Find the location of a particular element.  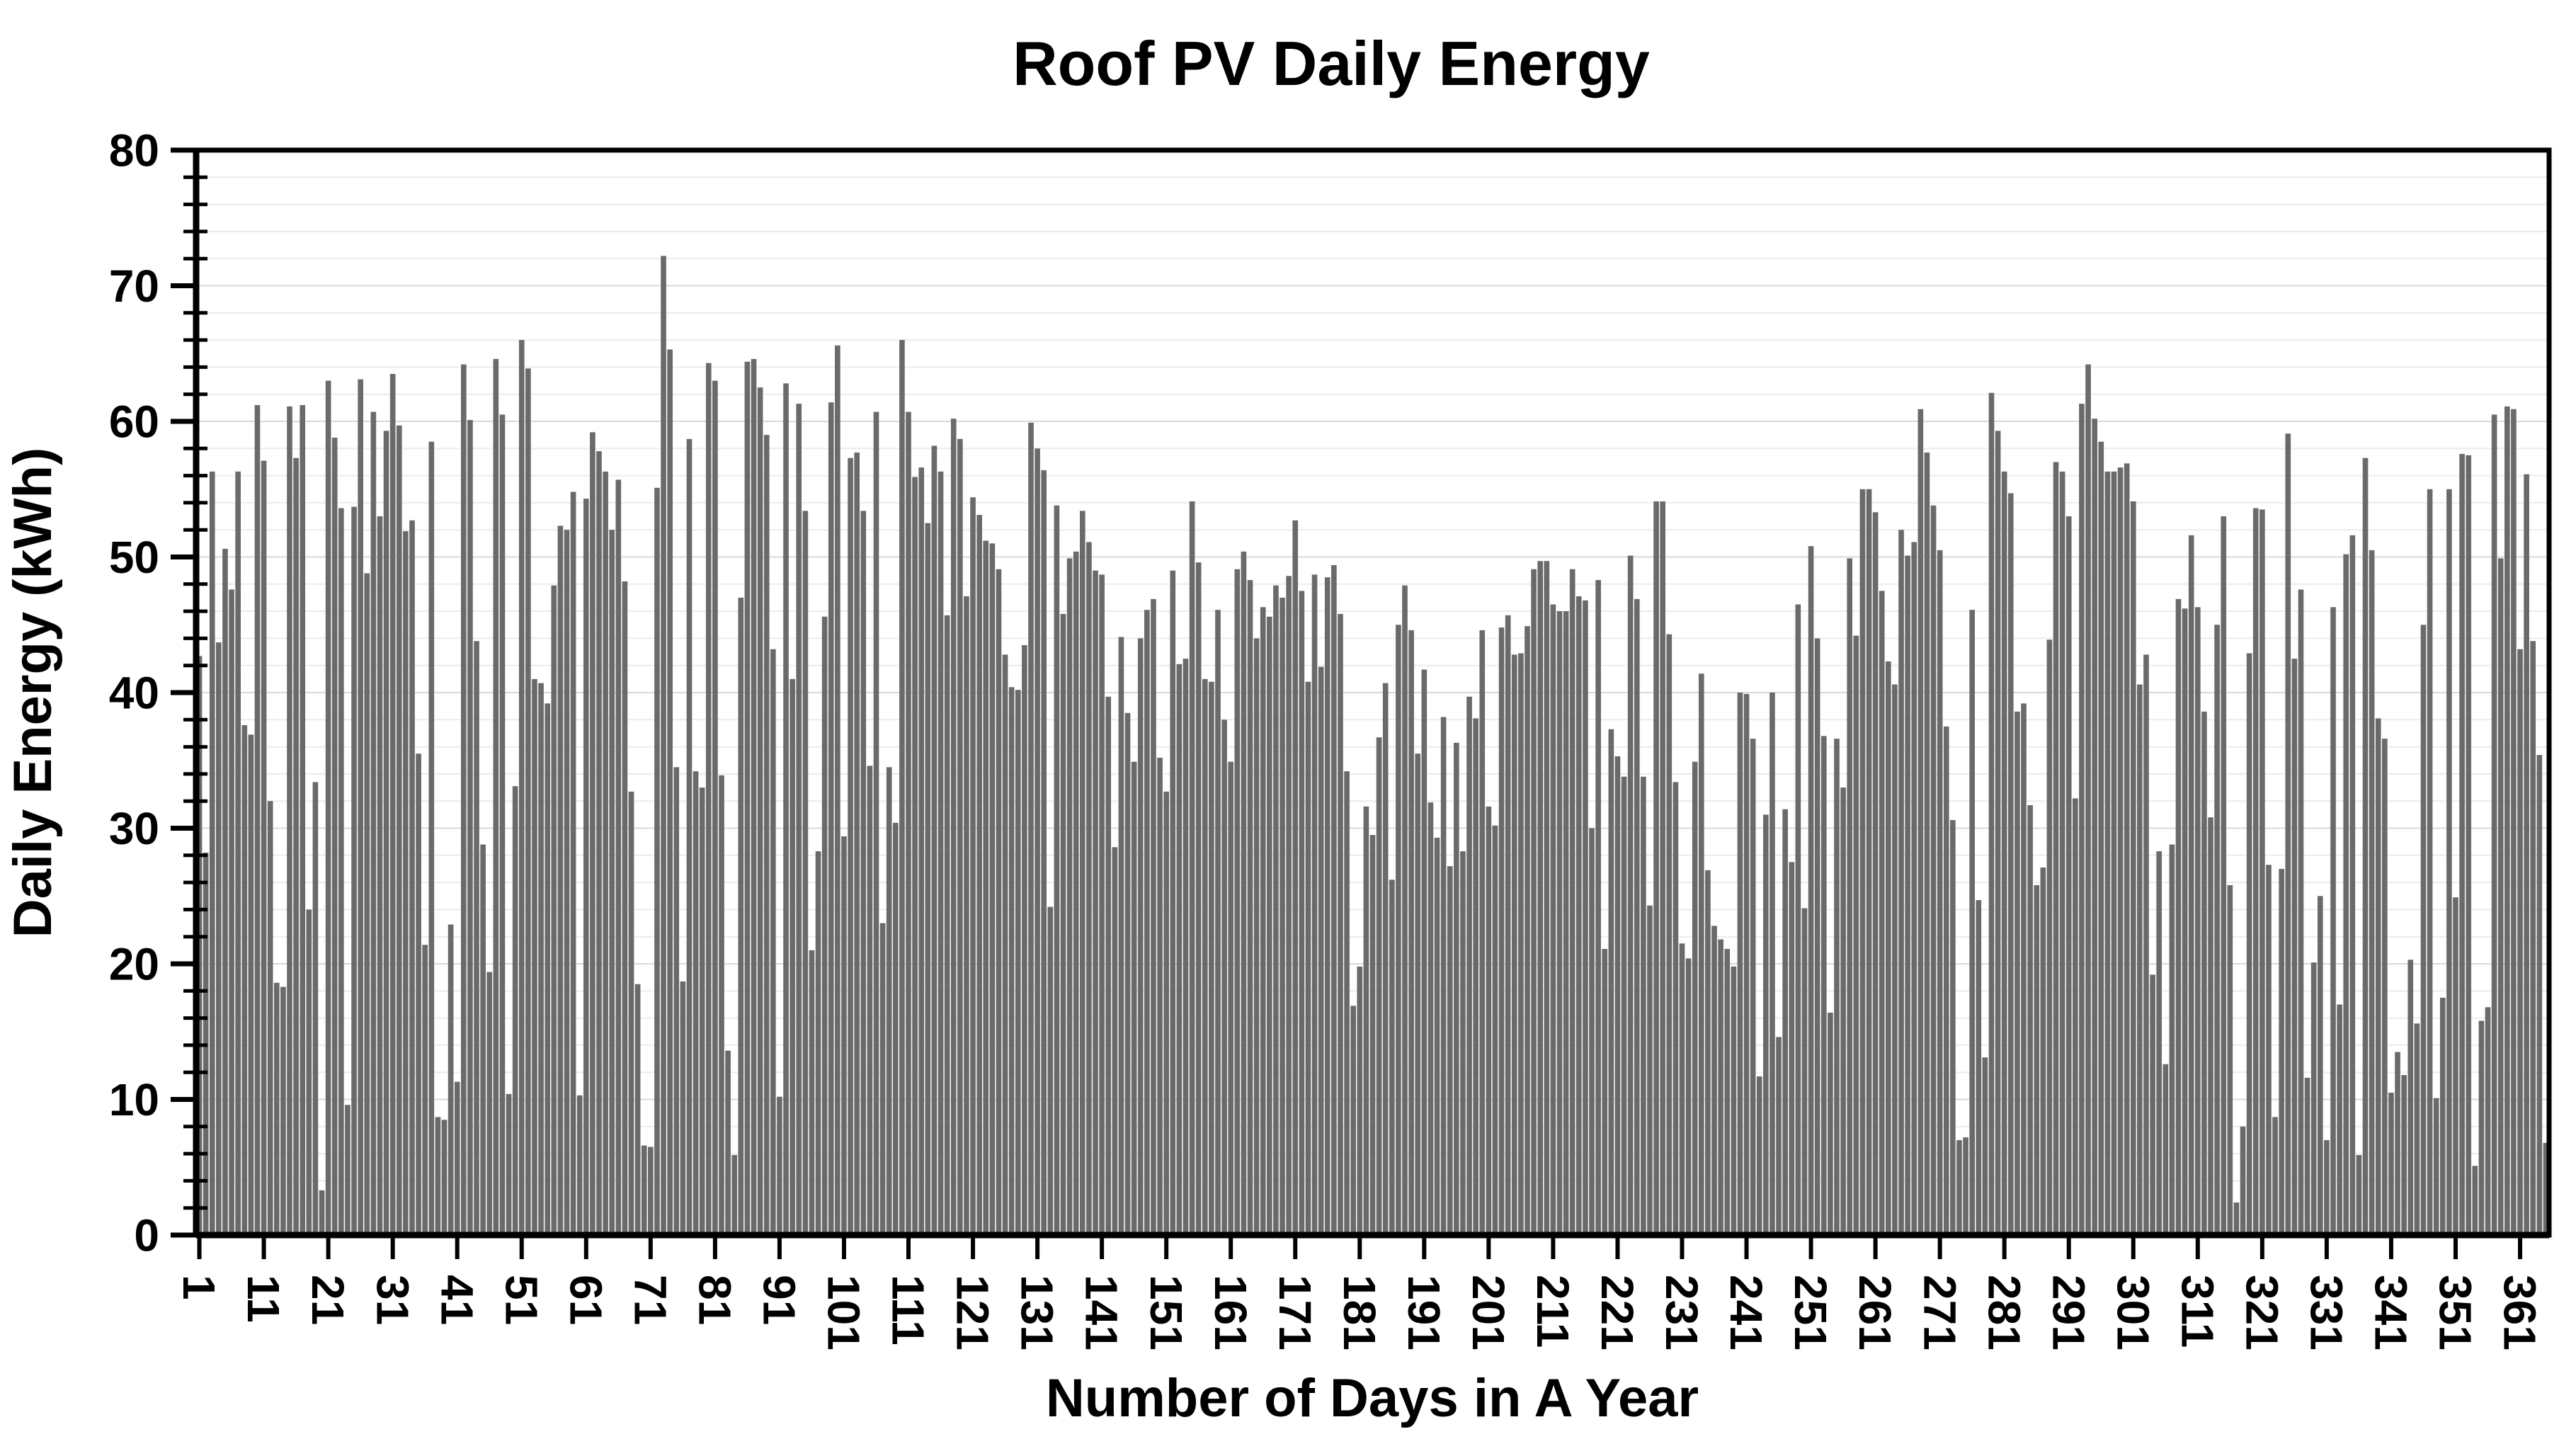

x-tick-label: 41 is located at coordinates (456, 1300).